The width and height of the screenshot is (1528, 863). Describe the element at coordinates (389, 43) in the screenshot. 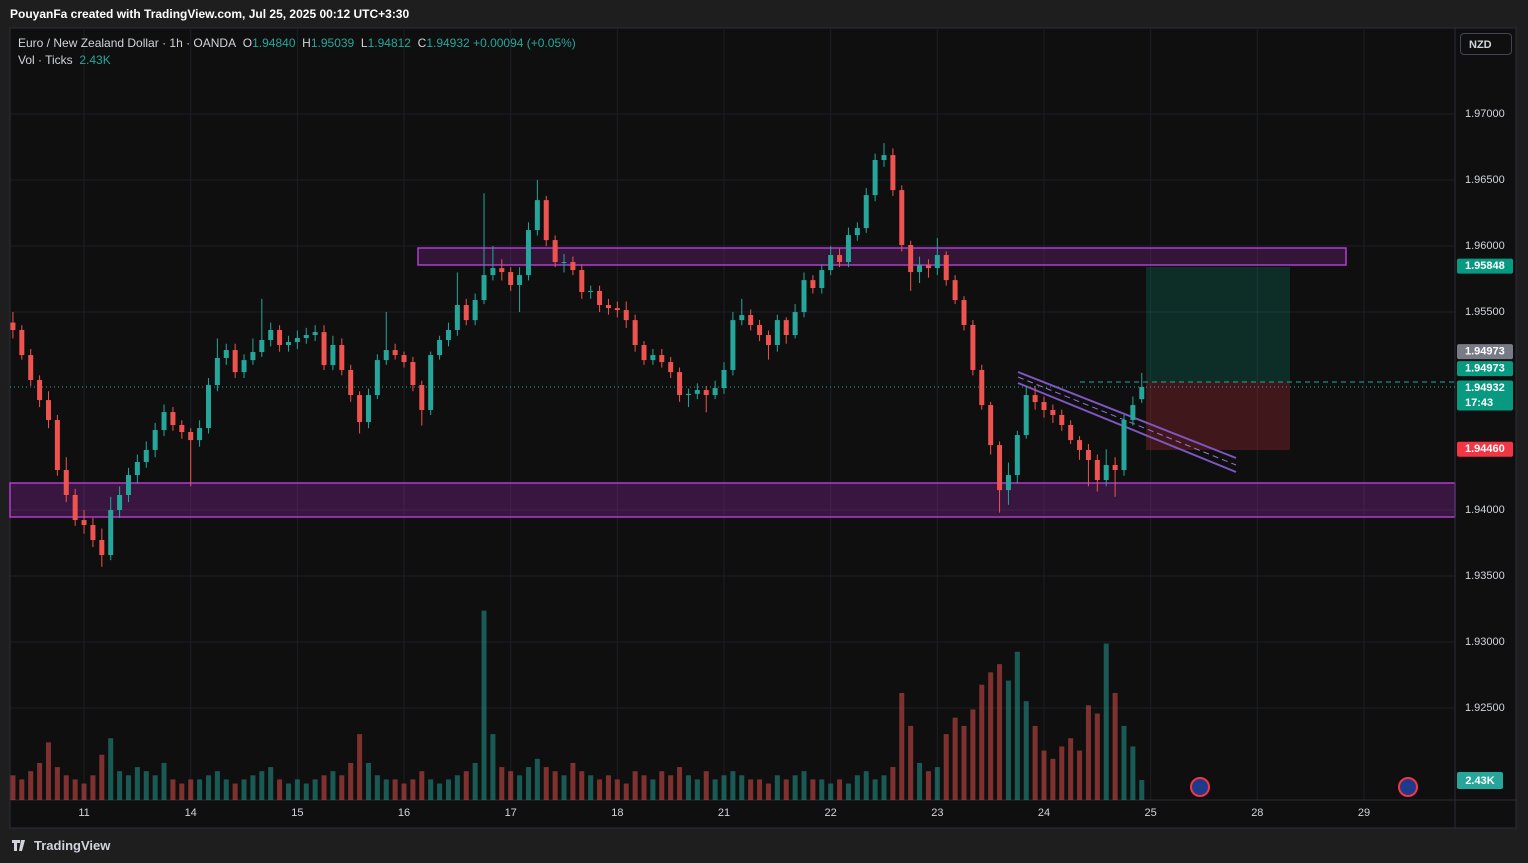

I see `ohlc-value: 1.94812` at that location.